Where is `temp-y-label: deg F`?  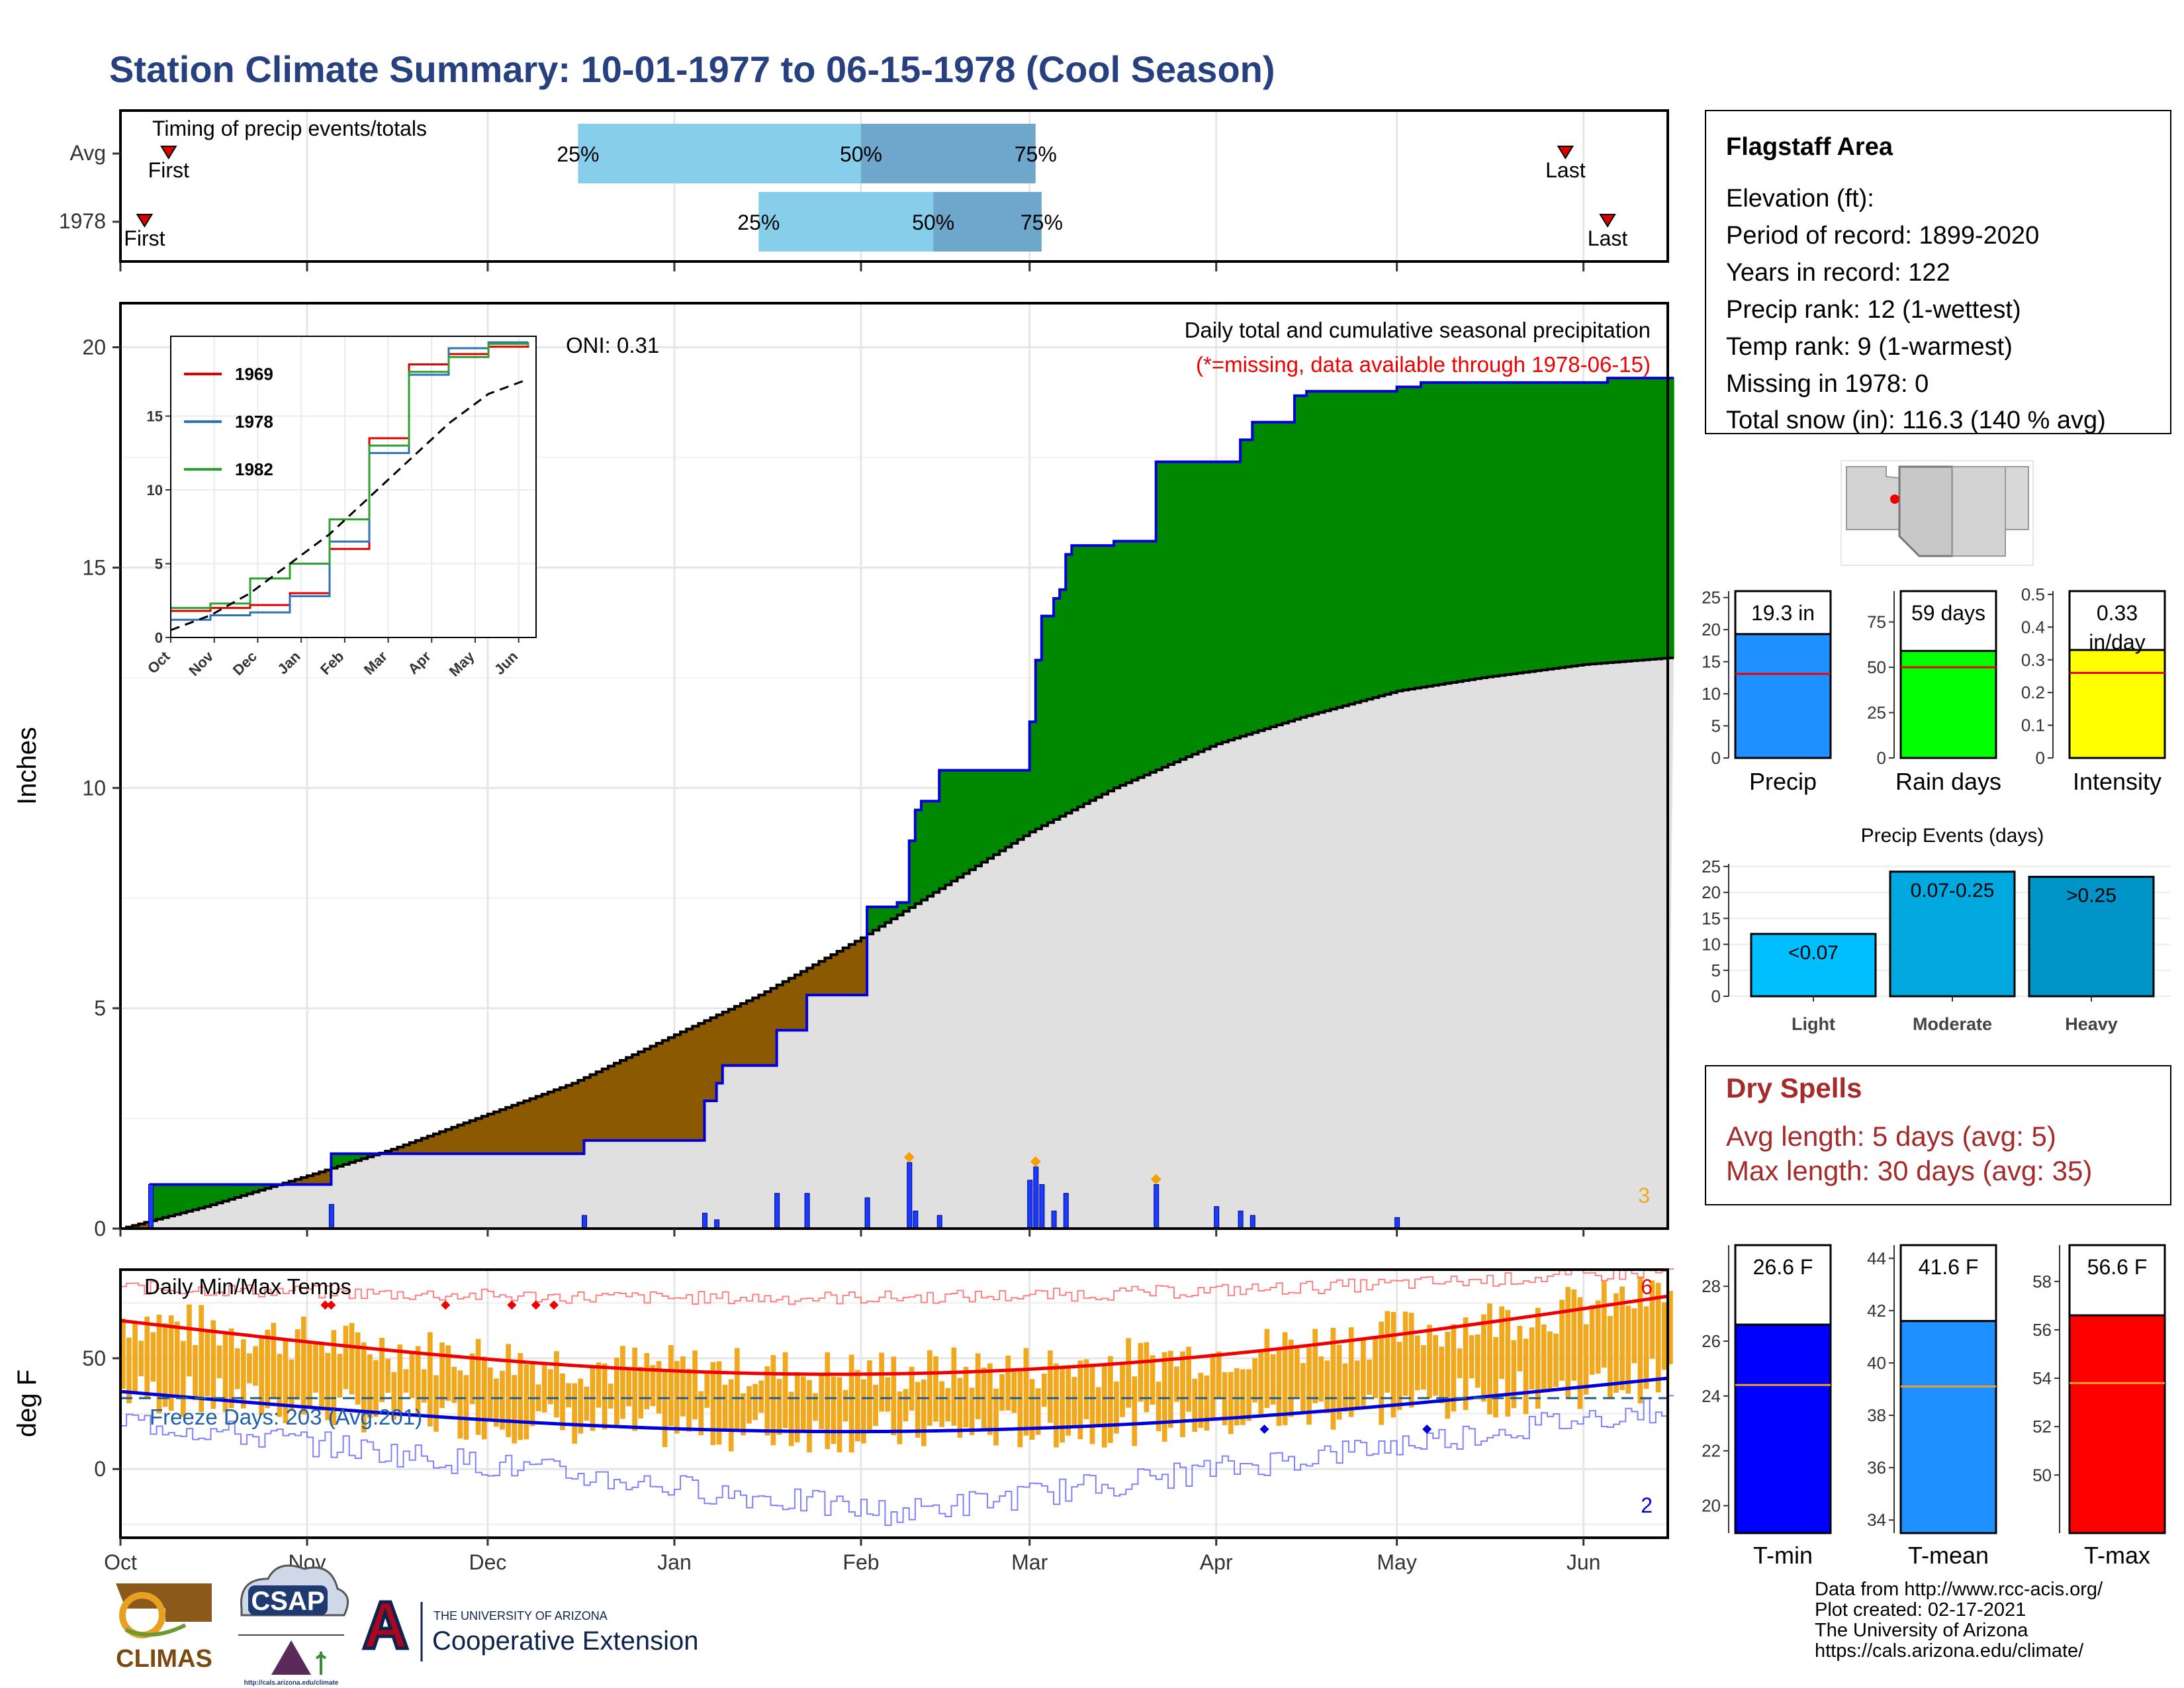 temp-y-label: deg F is located at coordinates (28, 1403).